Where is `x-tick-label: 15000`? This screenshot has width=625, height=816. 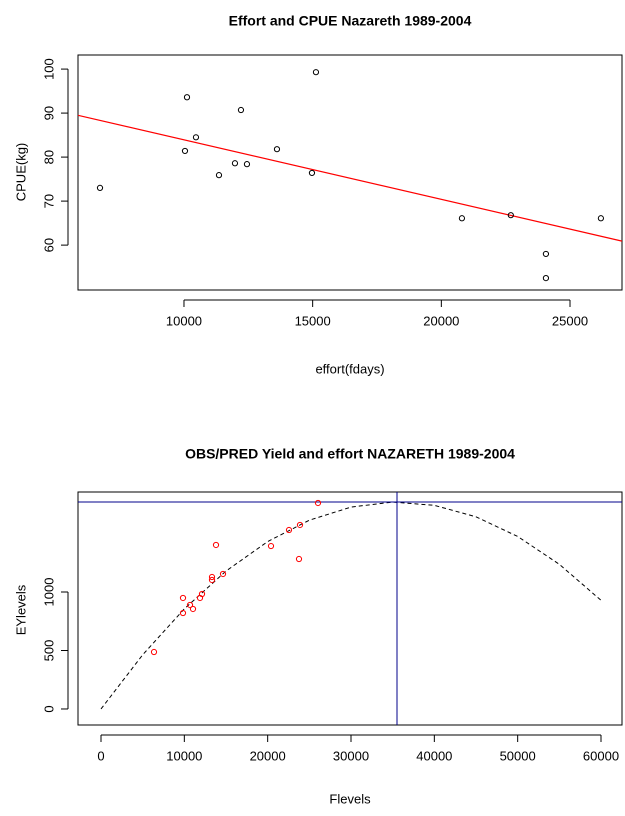 x-tick-label: 15000 is located at coordinates (313, 320).